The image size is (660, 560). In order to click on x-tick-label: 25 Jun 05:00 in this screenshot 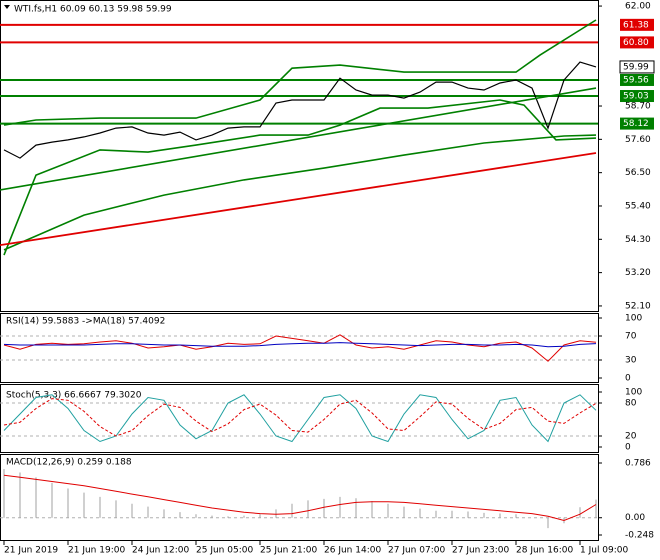, I will do `click(224, 551)`.